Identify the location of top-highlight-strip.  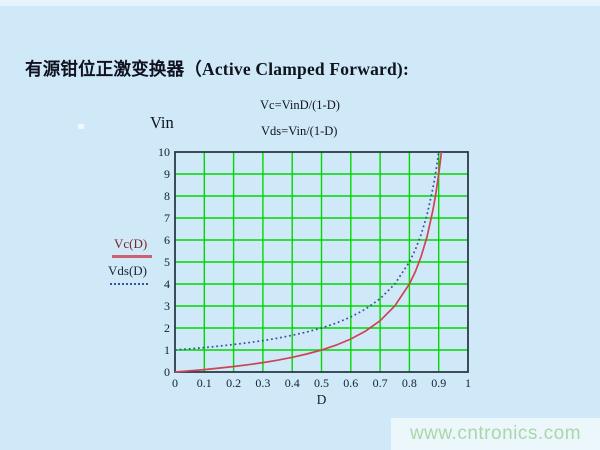
(300, 3).